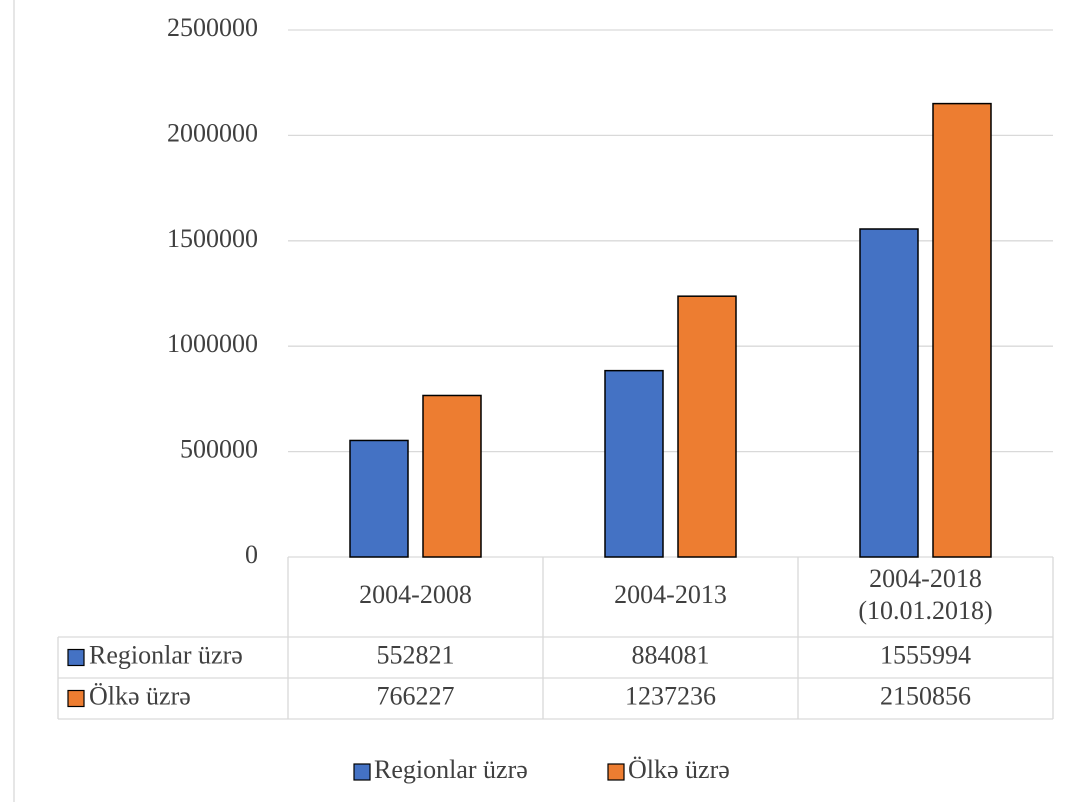  What do you see at coordinates (416, 695) in the screenshot?
I see `table-value: 766227` at bounding box center [416, 695].